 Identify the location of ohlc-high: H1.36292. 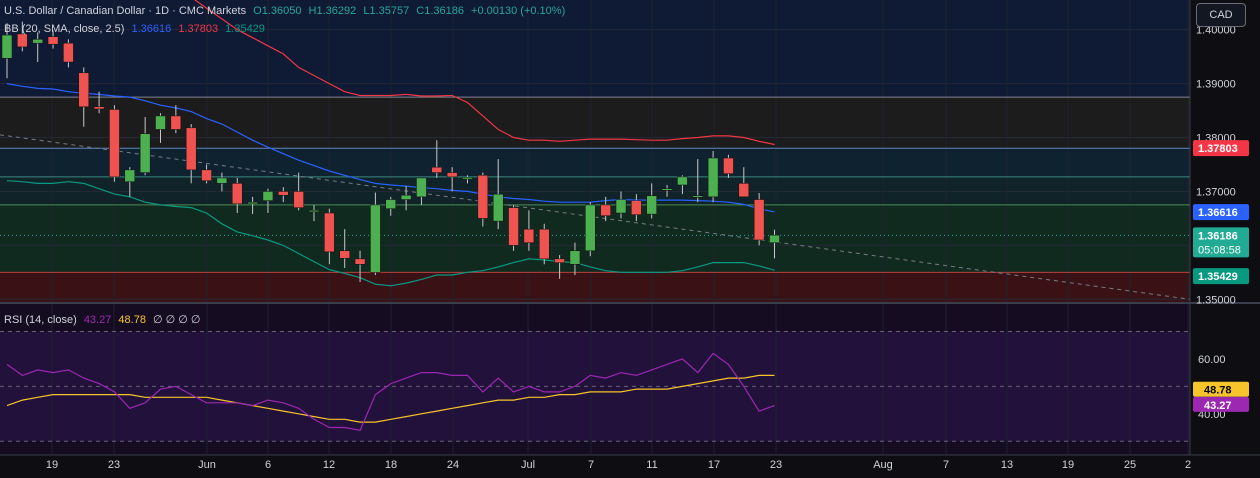
(332, 11).